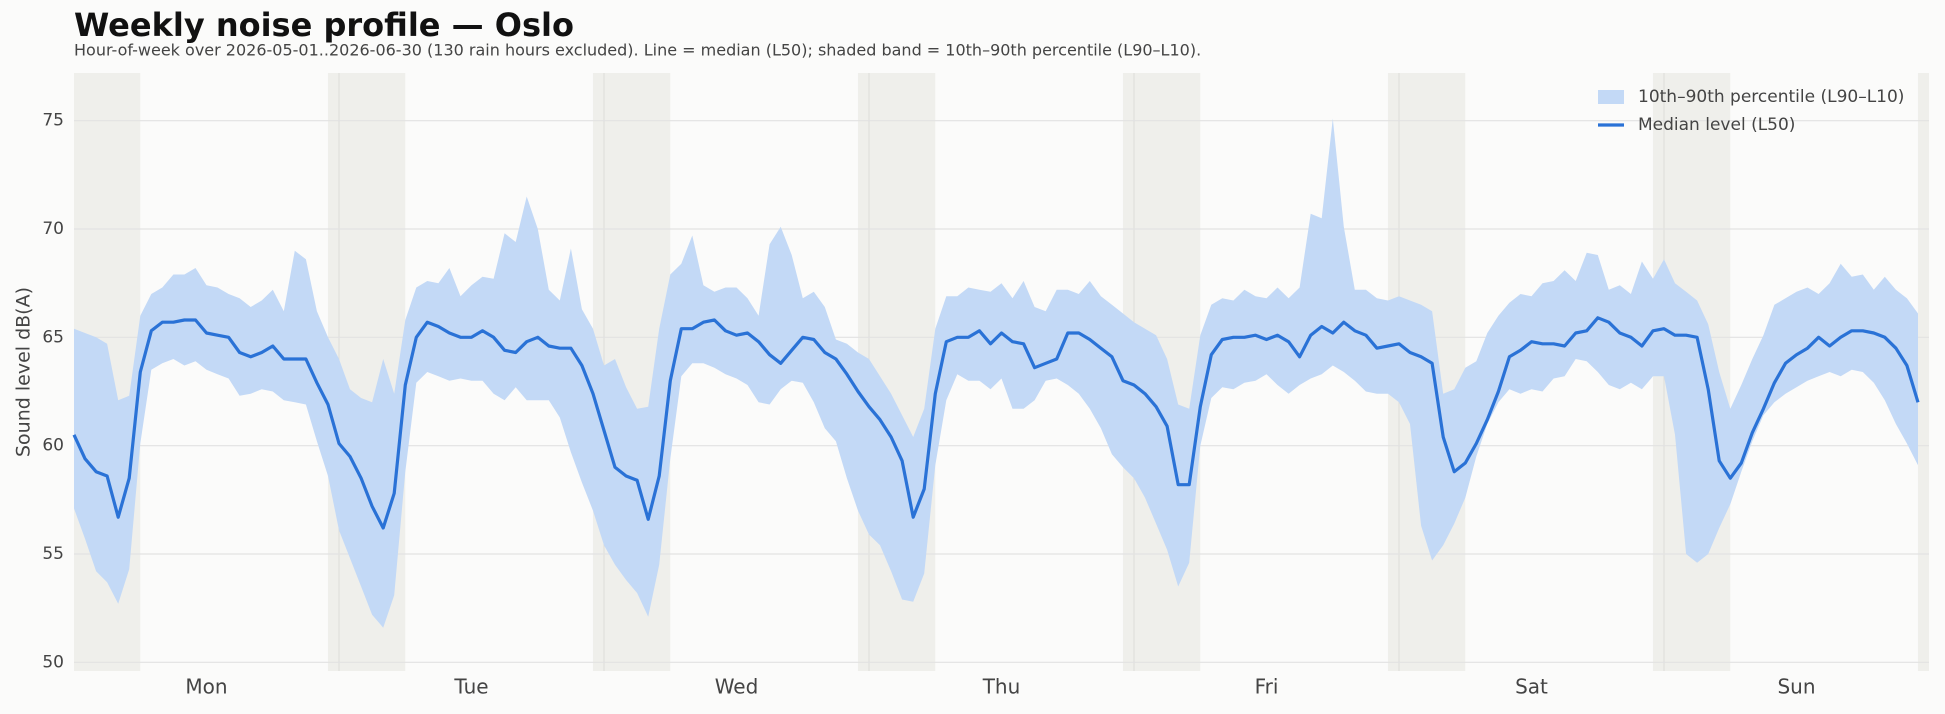 Image resolution: width=1945 pixels, height=714 pixels. What do you see at coordinates (1716, 125) in the screenshot?
I see `legend-label: Median level (L50)` at bounding box center [1716, 125].